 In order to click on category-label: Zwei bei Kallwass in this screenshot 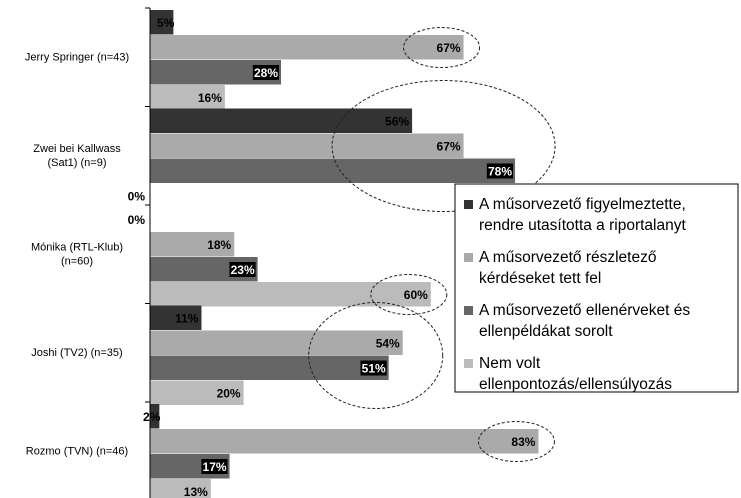, I will do `click(77, 149)`.